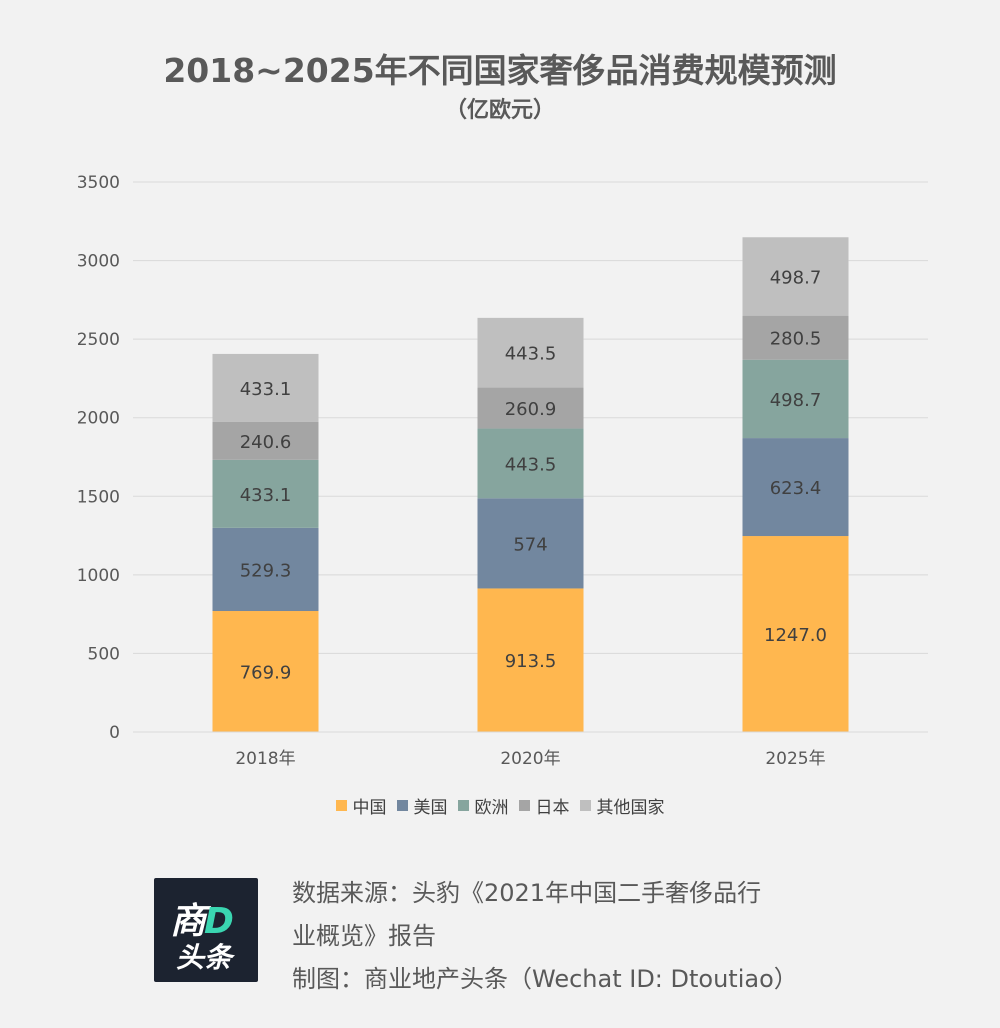 This screenshot has width=1000, height=1028. What do you see at coordinates (499, 110) in the screenshot?
I see `chart-subtitle: （亿欧元）` at bounding box center [499, 110].